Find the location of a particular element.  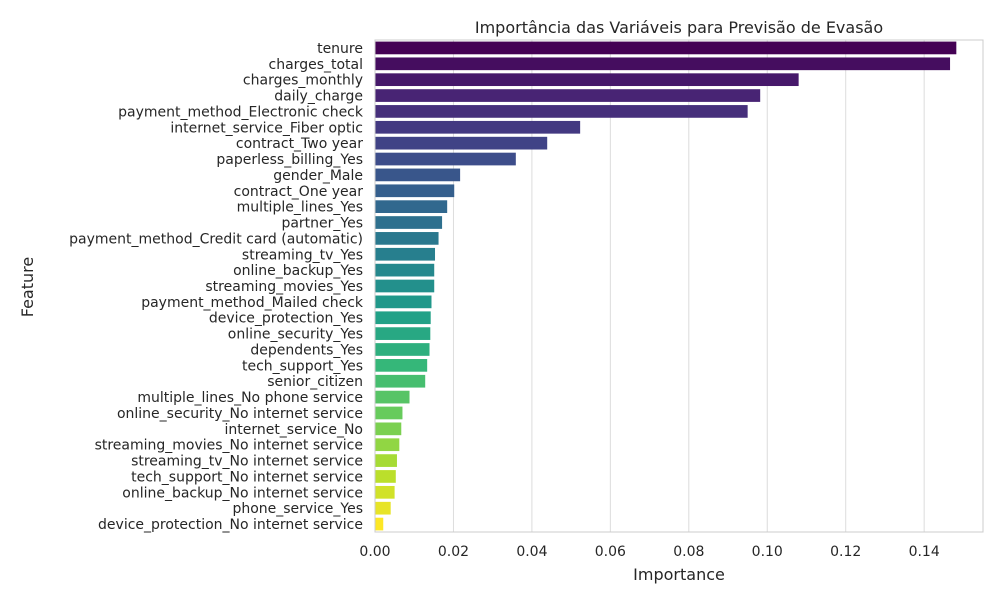

x-tick-label: 0.12 is located at coordinates (845, 552).